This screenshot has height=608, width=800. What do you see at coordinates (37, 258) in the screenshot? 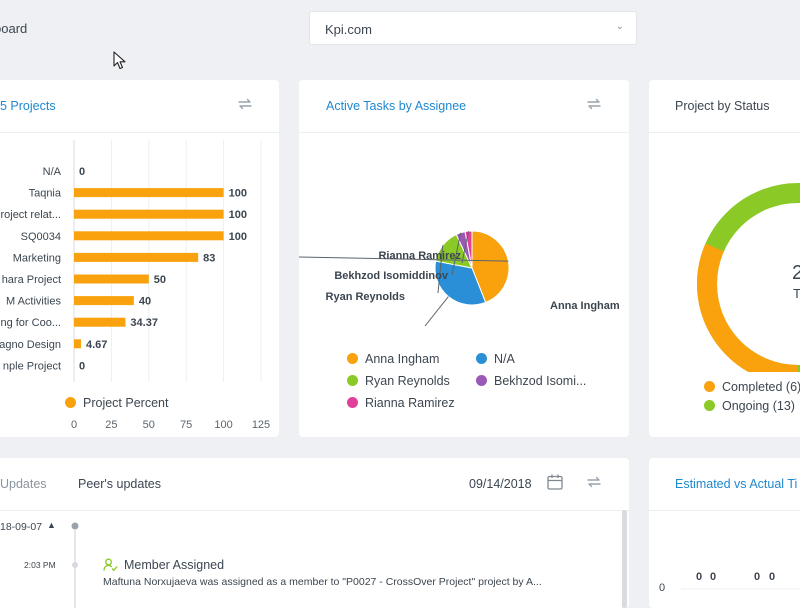
I see `category-label: Marketing` at bounding box center [37, 258].